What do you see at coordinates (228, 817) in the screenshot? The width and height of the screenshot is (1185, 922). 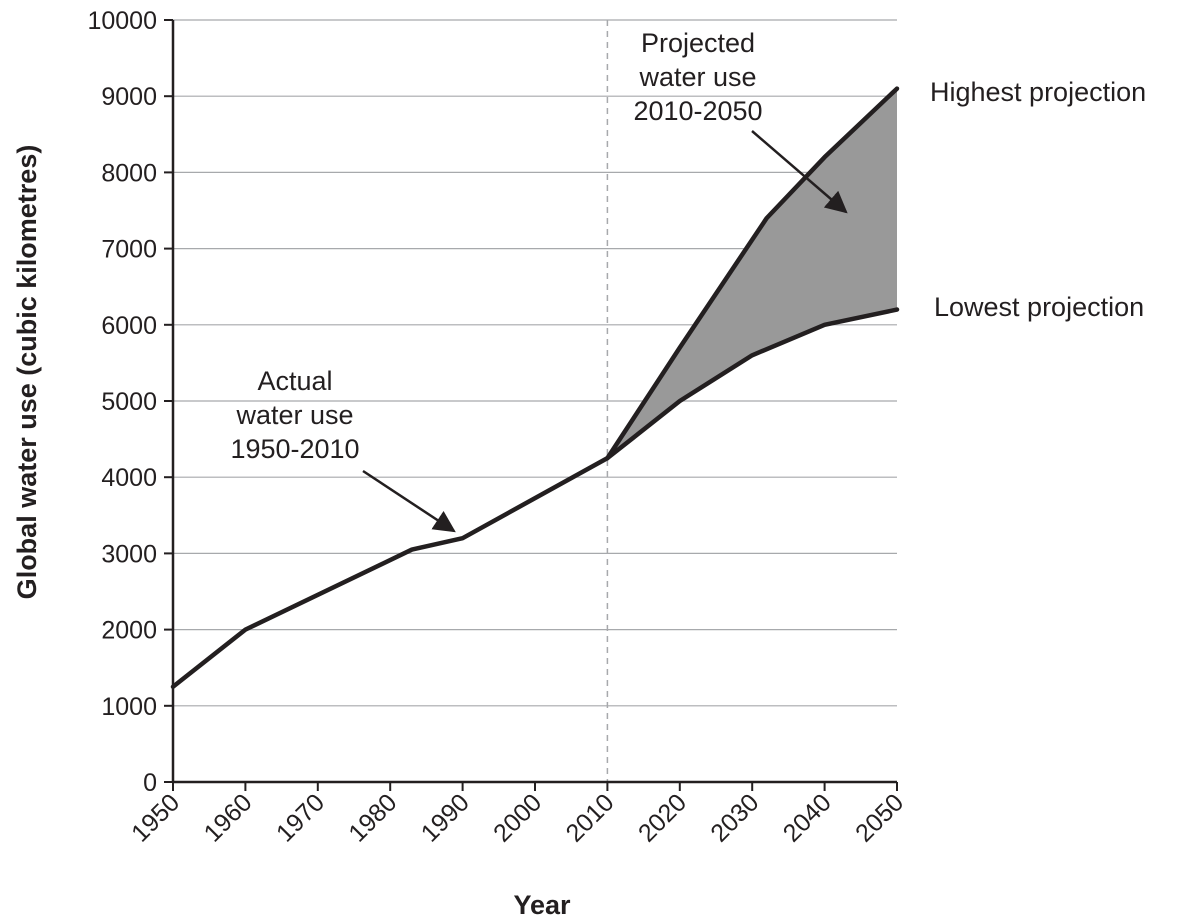 I see `x-tick-label-1960: 1960` at bounding box center [228, 817].